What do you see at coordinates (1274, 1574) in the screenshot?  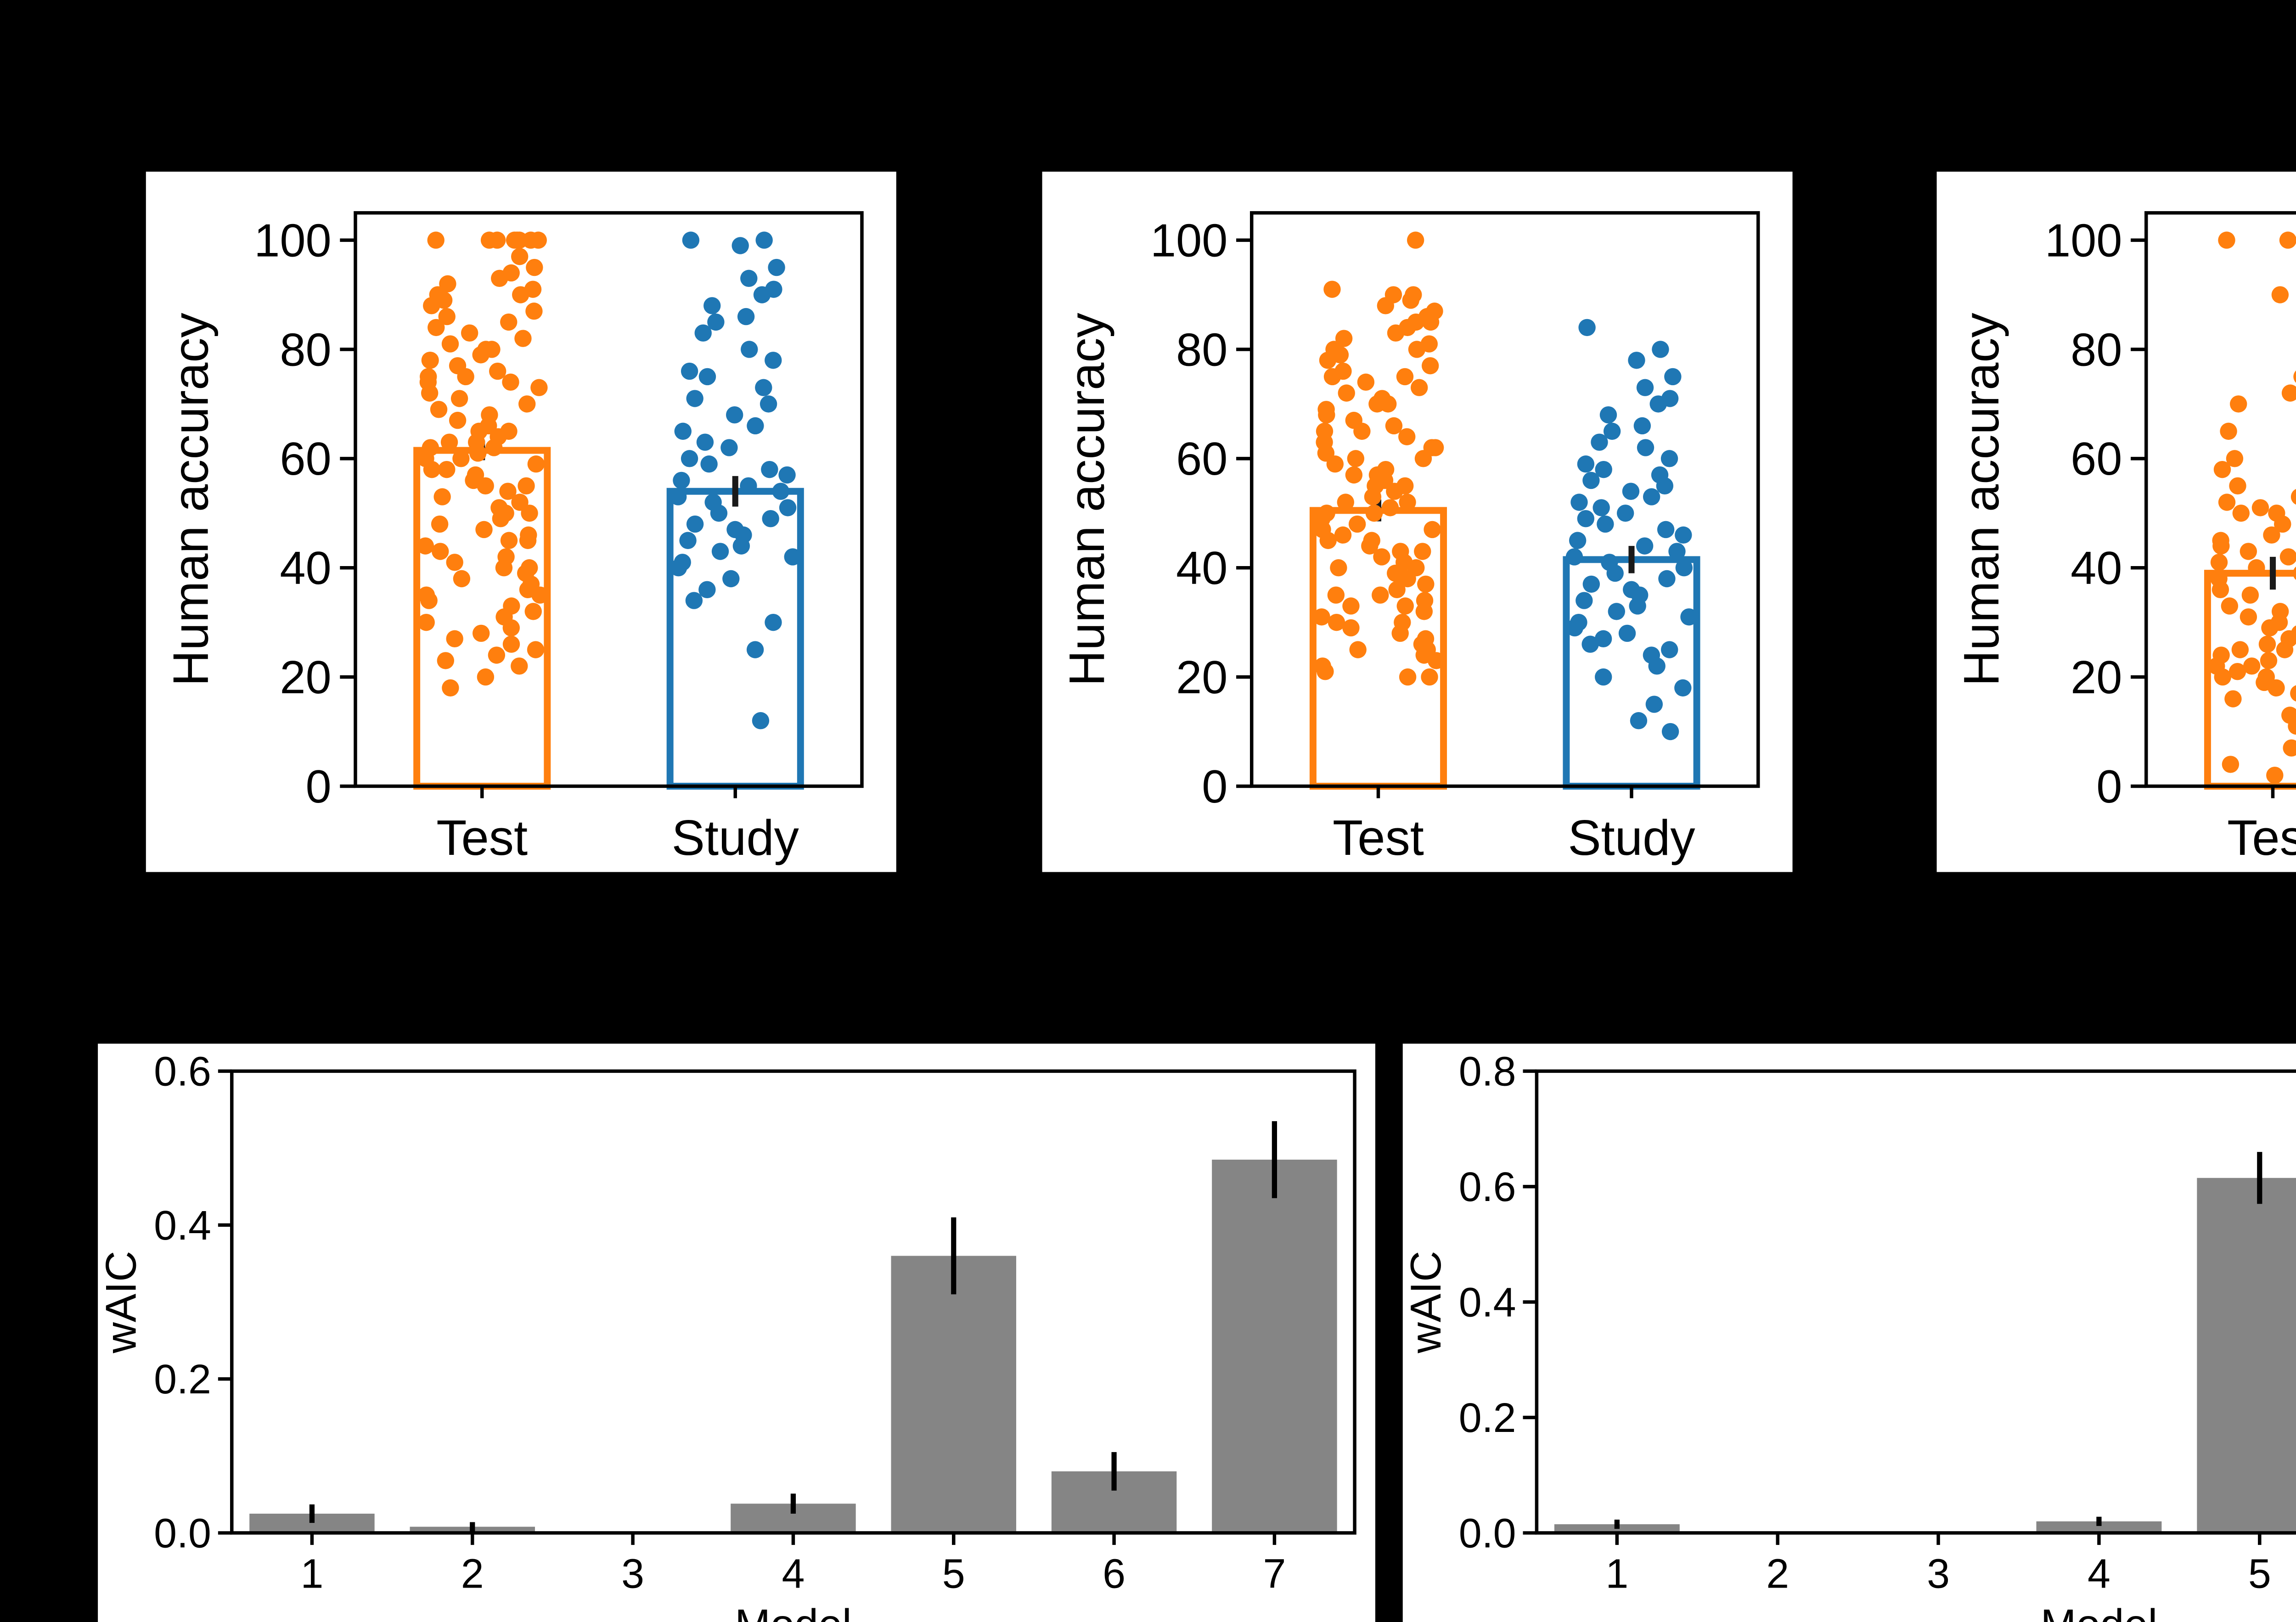 I see `svg-text: 7` at bounding box center [1274, 1574].